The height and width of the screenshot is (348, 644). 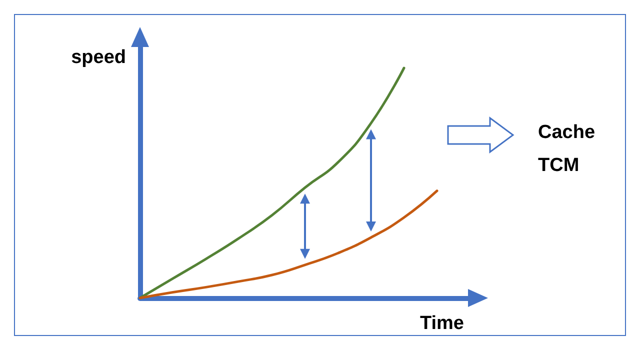 What do you see at coordinates (559, 166) in the screenshot?
I see `text: TCM` at bounding box center [559, 166].